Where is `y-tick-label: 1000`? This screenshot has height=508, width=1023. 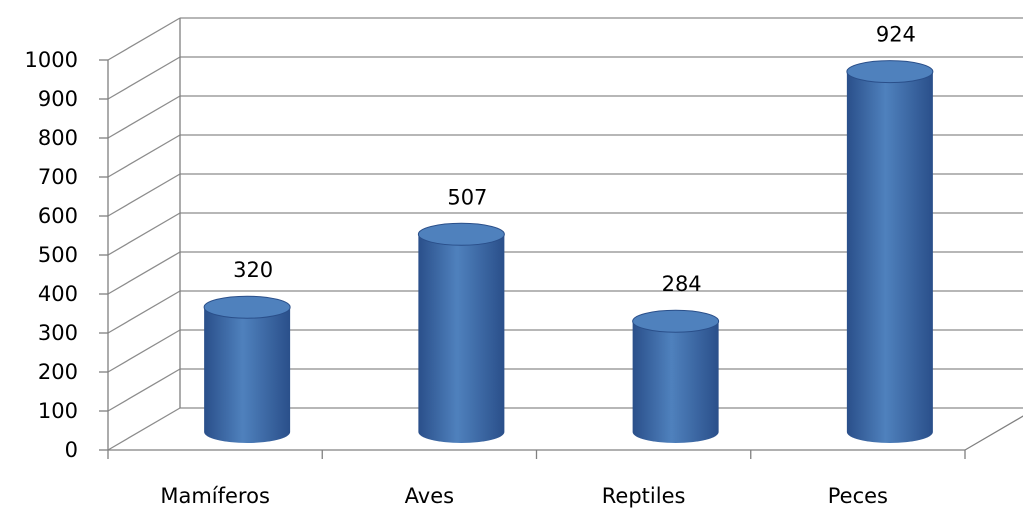
y-tick-label: 1000 is located at coordinates (51, 60).